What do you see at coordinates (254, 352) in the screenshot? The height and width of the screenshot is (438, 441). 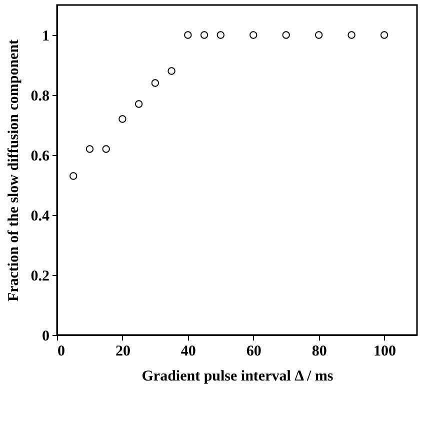 I see `x-tick-label: 60` at bounding box center [254, 352].